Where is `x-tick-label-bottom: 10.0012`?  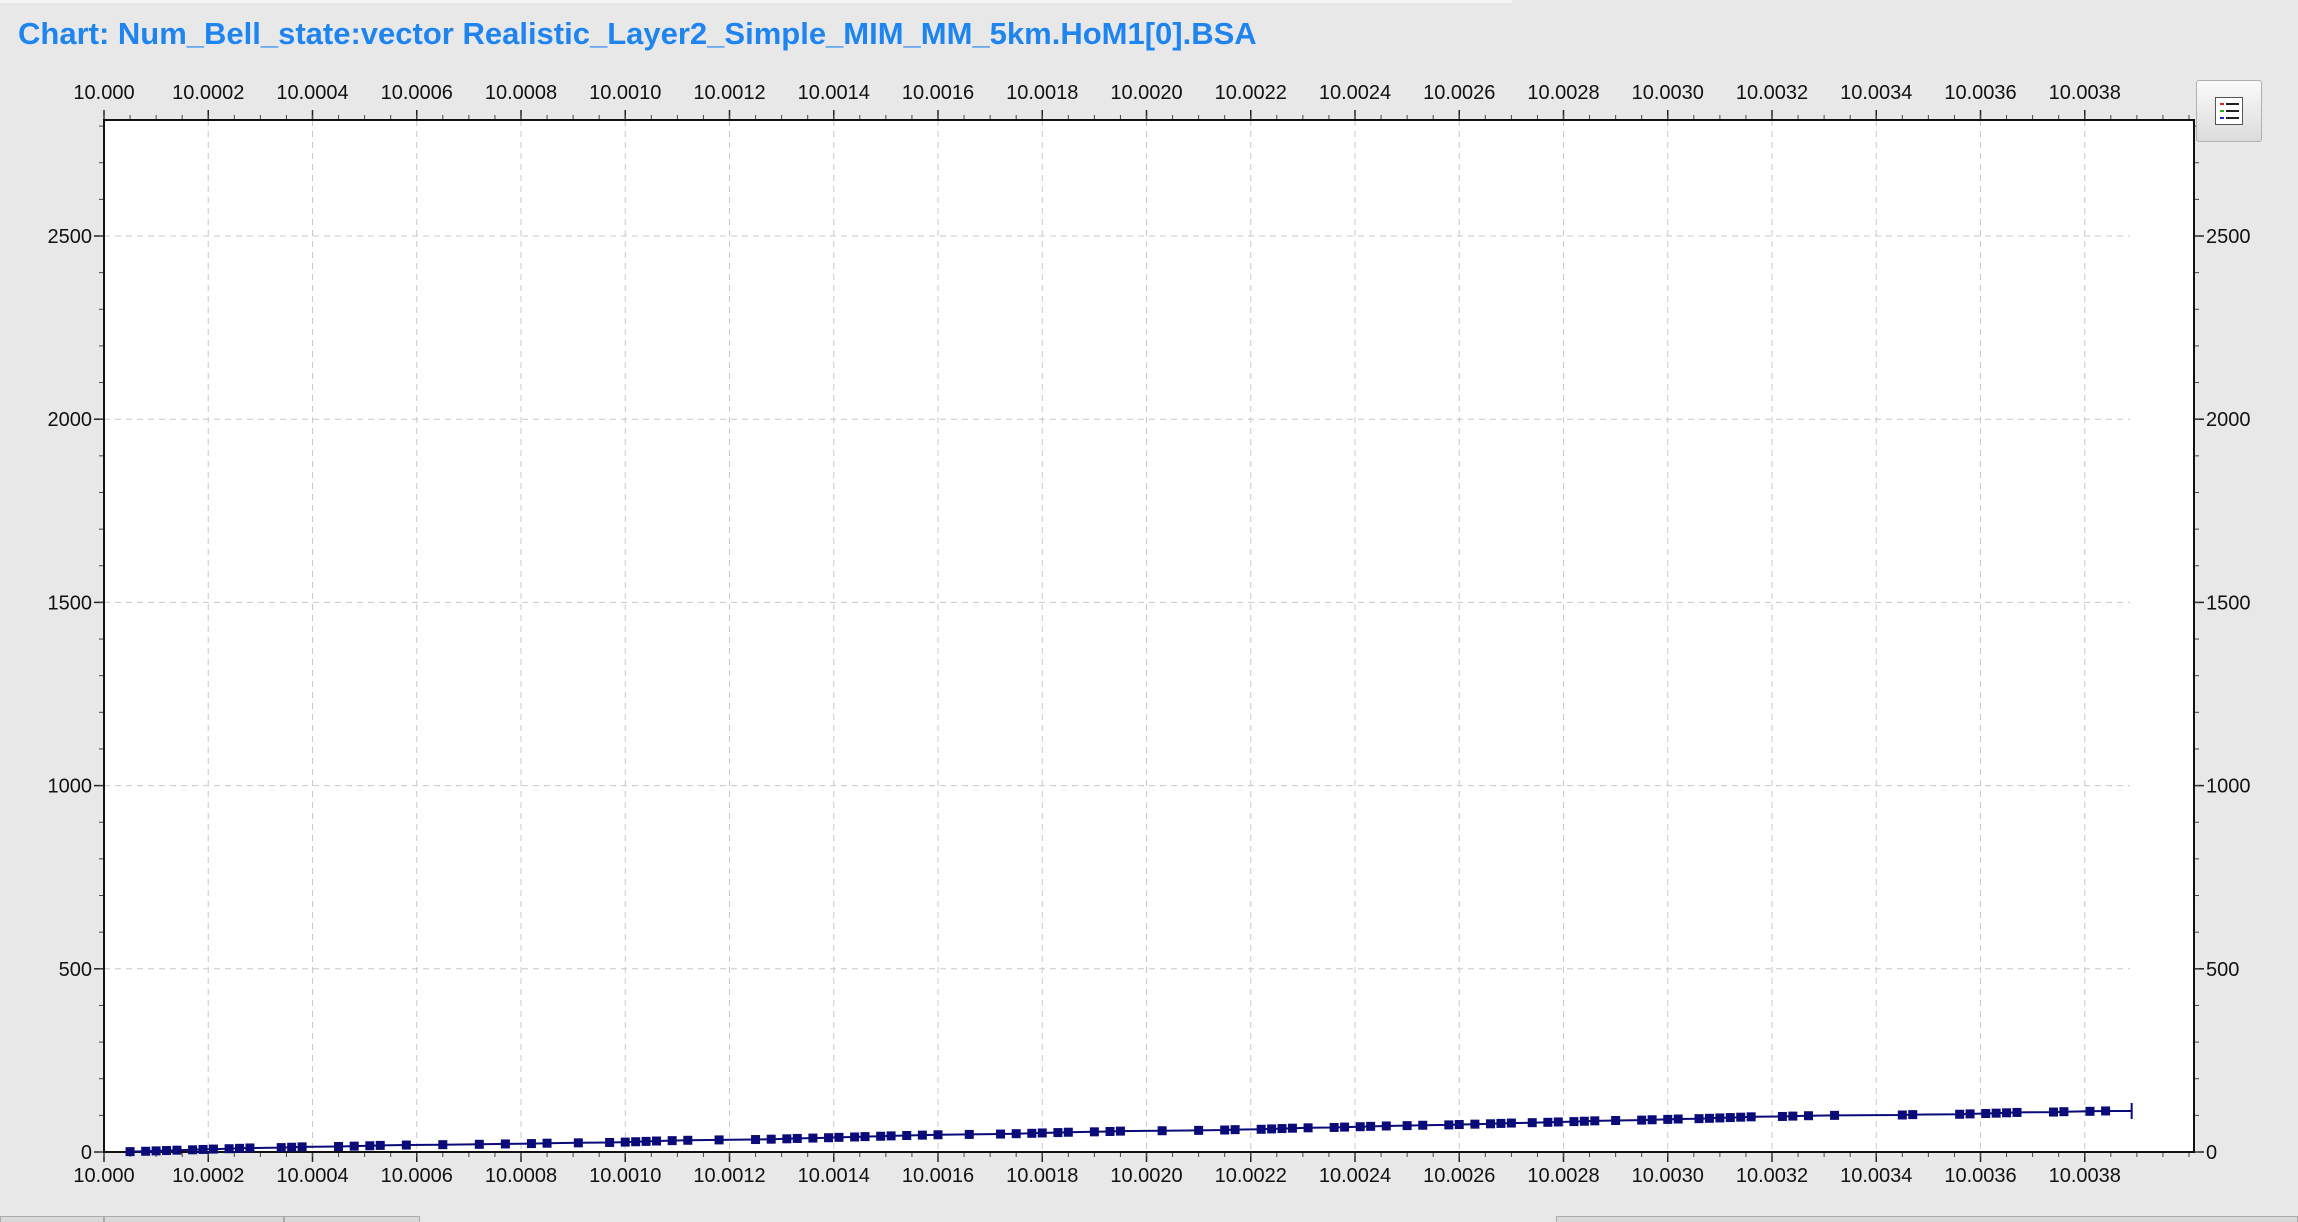
x-tick-label-bottom: 10.0012 is located at coordinates (729, 1176).